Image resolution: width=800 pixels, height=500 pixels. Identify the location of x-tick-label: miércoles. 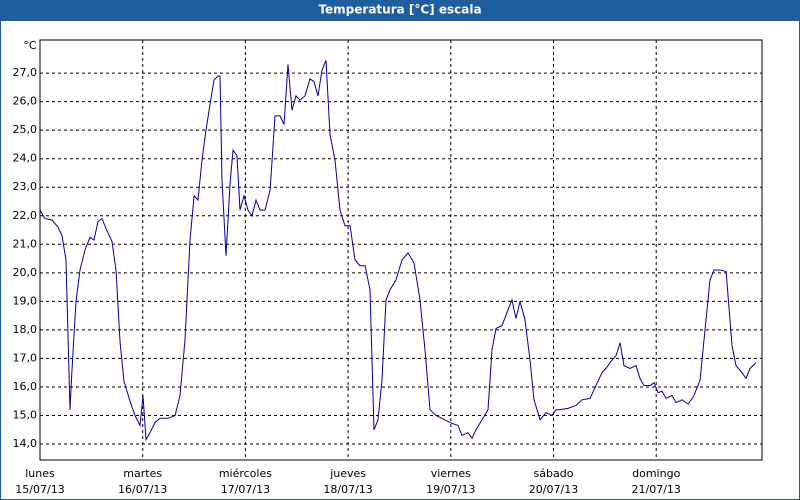
(245, 473).